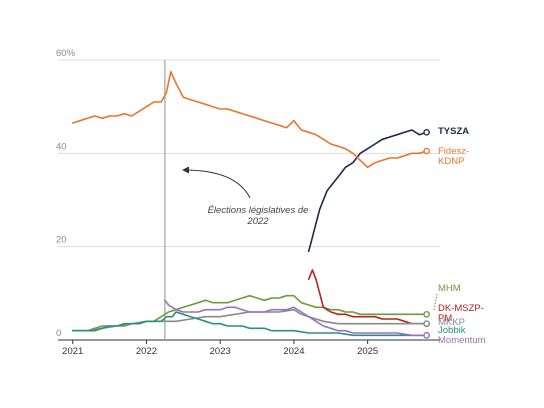 The height and width of the screenshot is (408, 544). I want to click on series-label: TYSZA, so click(453, 131).